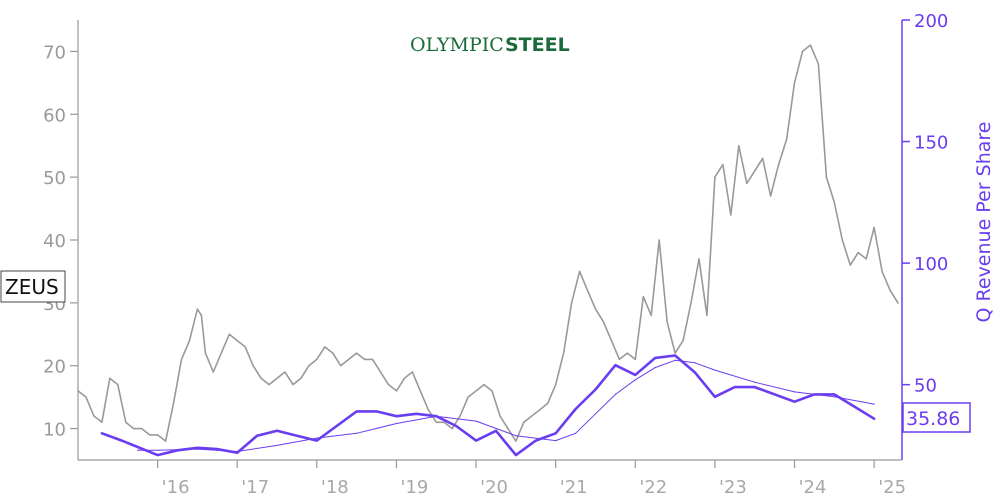  Describe the element at coordinates (653, 487) in the screenshot. I see `x-tick-label: '22` at that location.